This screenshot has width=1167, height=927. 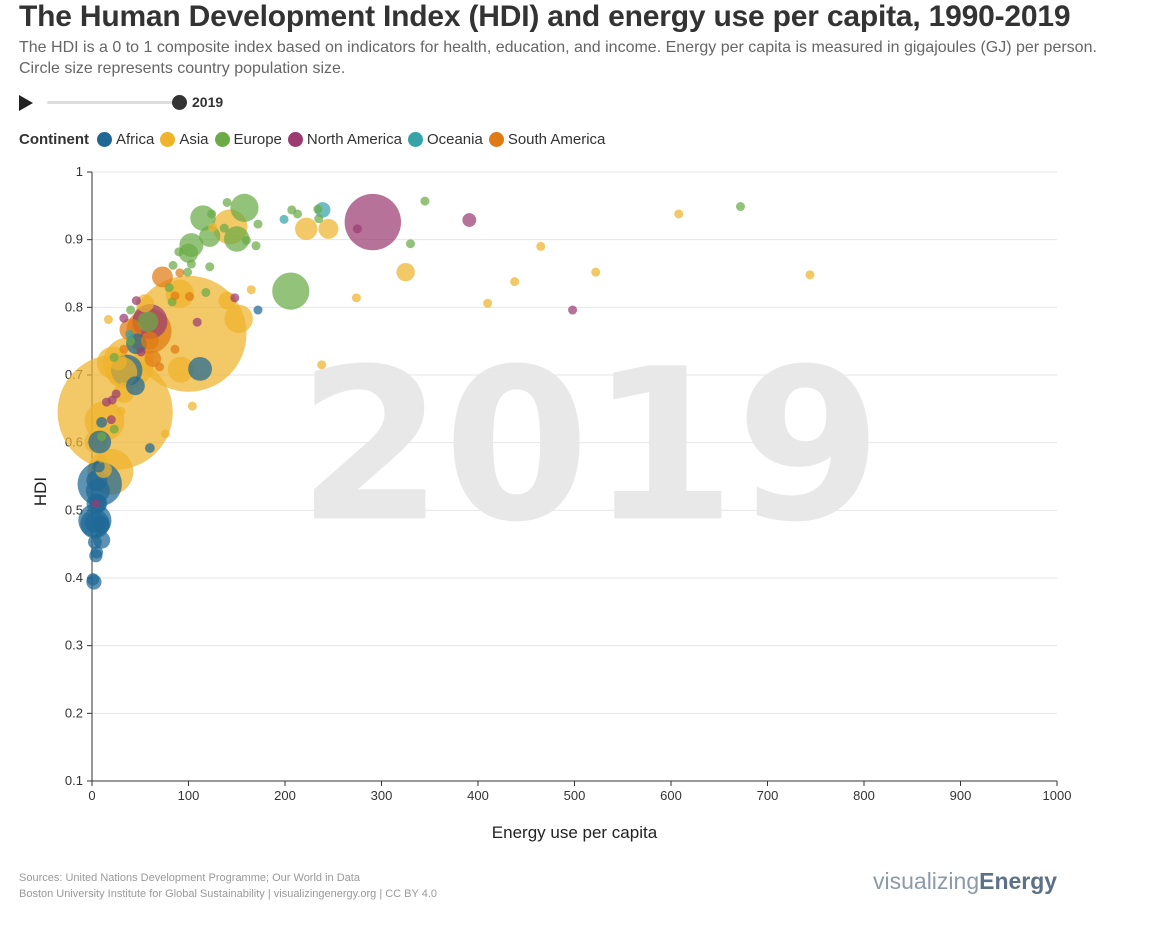 What do you see at coordinates (104, 139) in the screenshot?
I see `legend-swatch-africa` at bounding box center [104, 139].